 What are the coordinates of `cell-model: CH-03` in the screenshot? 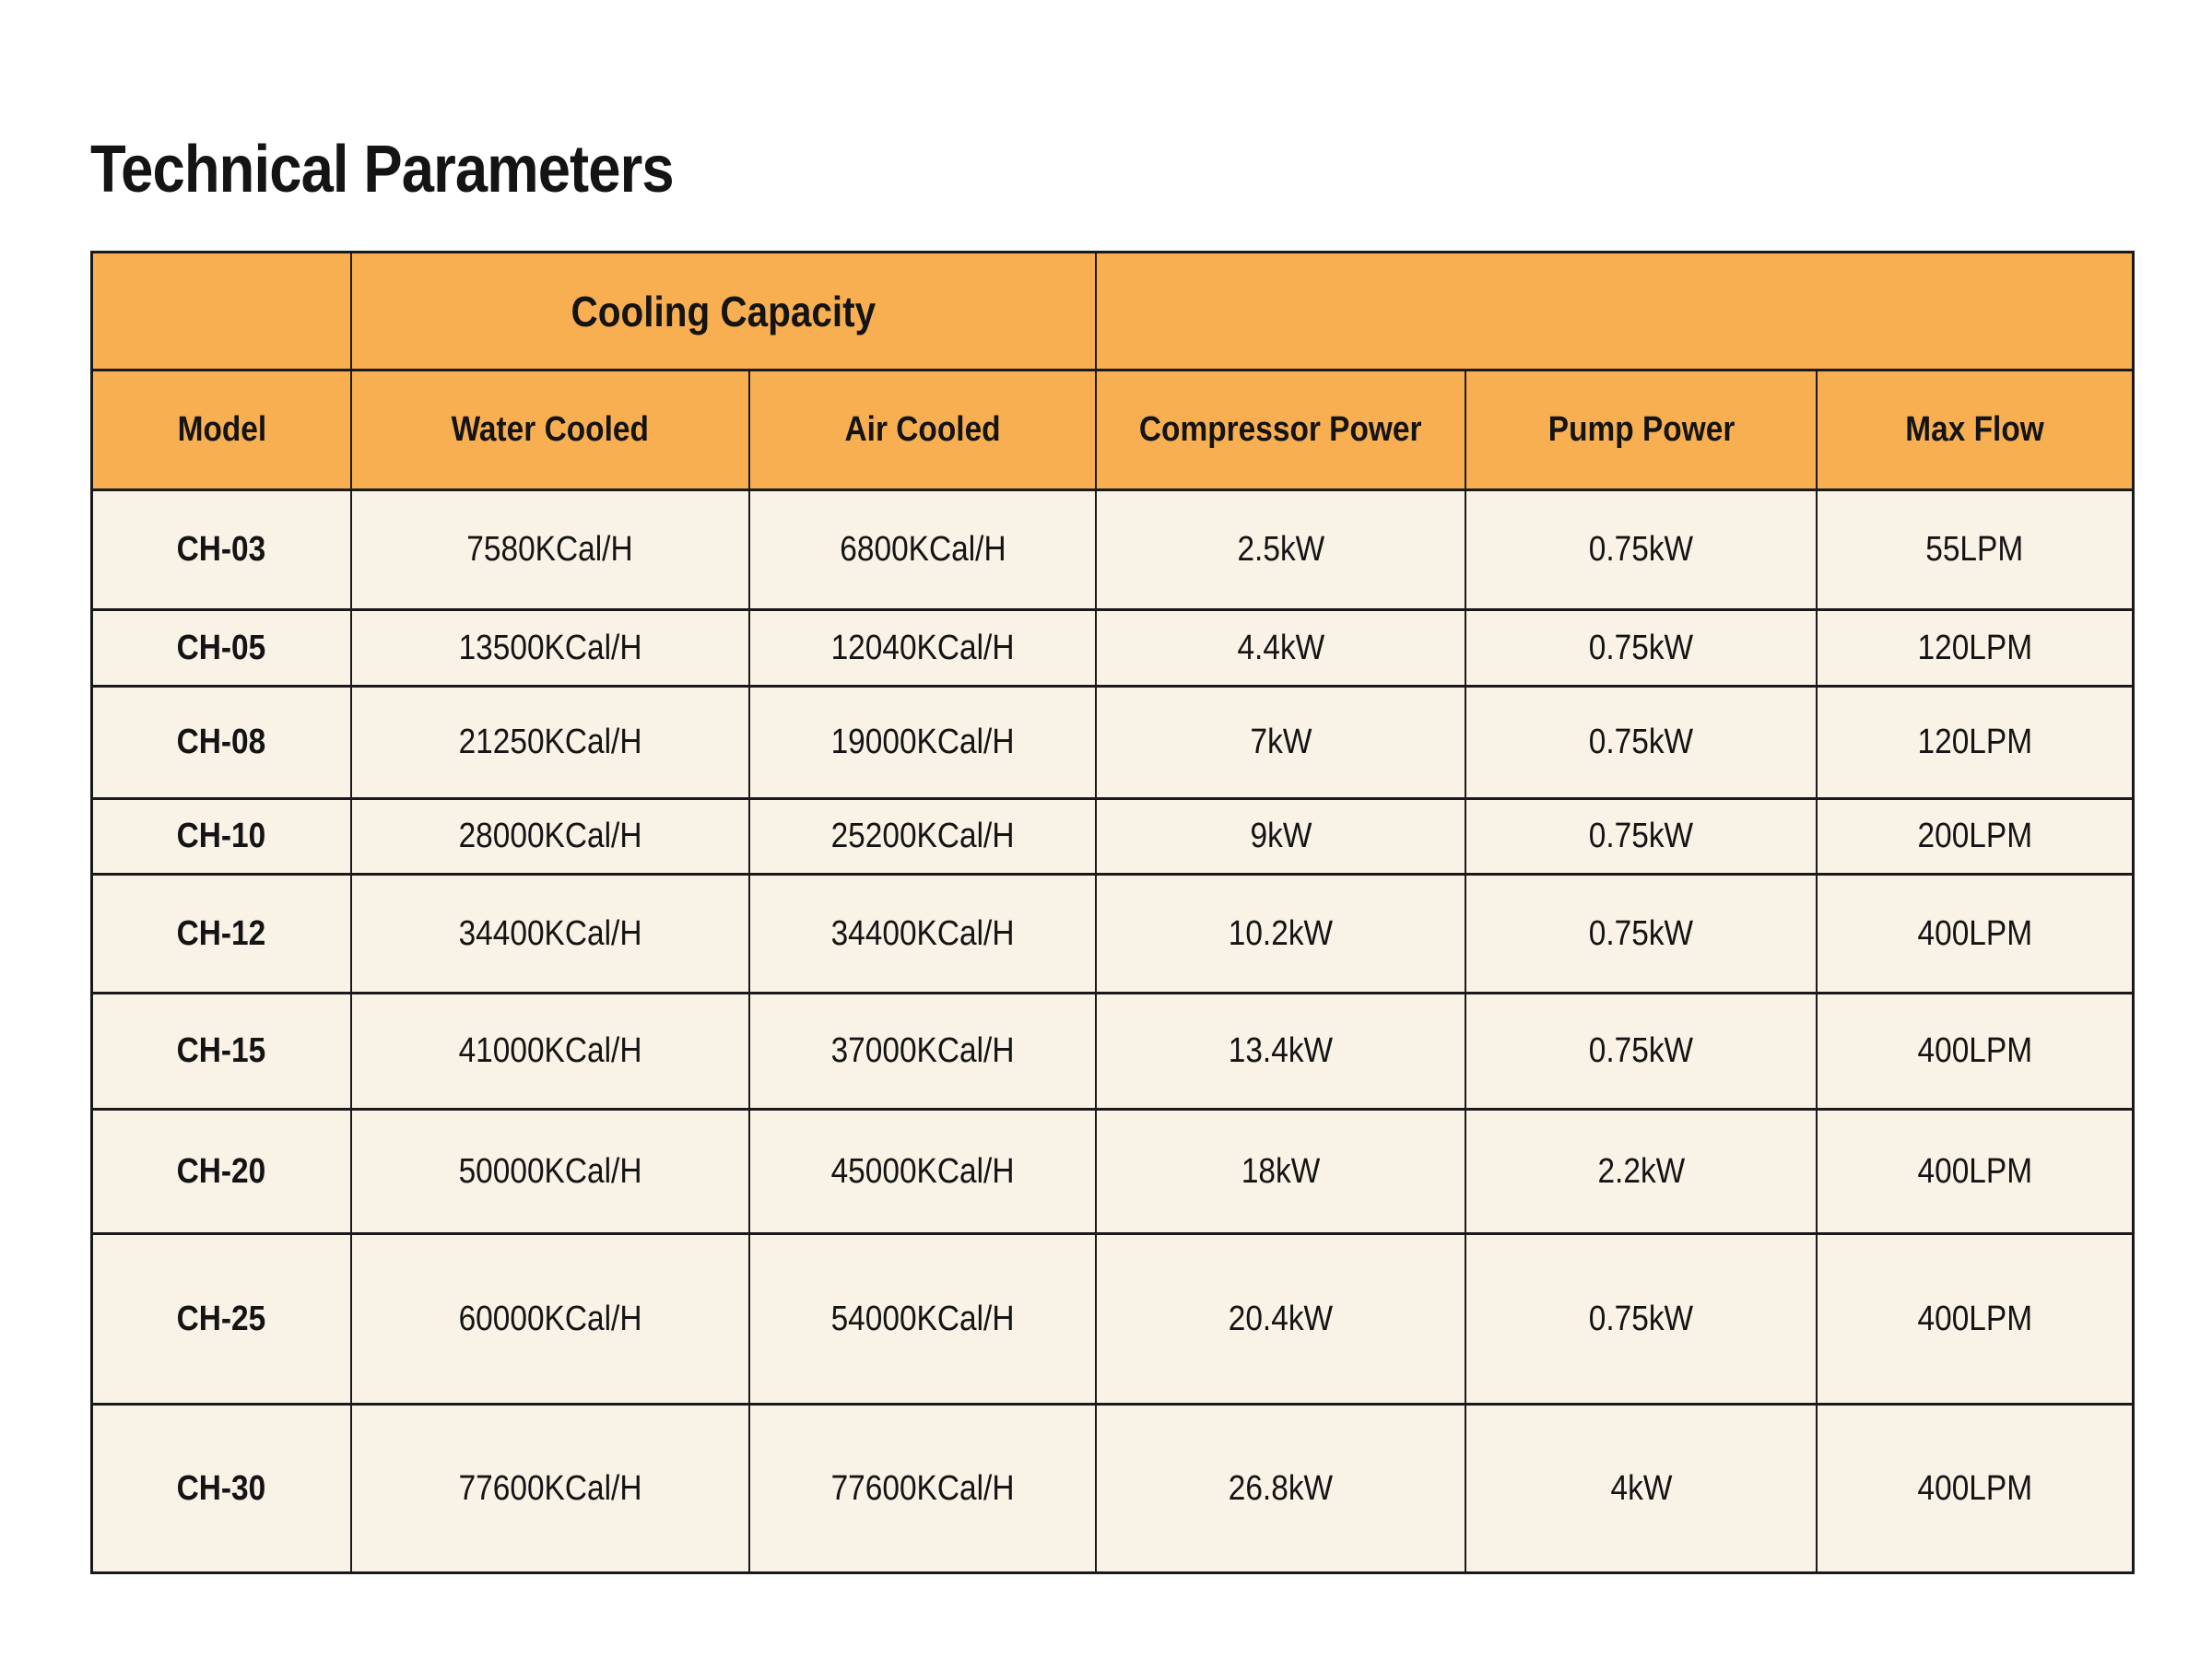 It's located at (221, 549).